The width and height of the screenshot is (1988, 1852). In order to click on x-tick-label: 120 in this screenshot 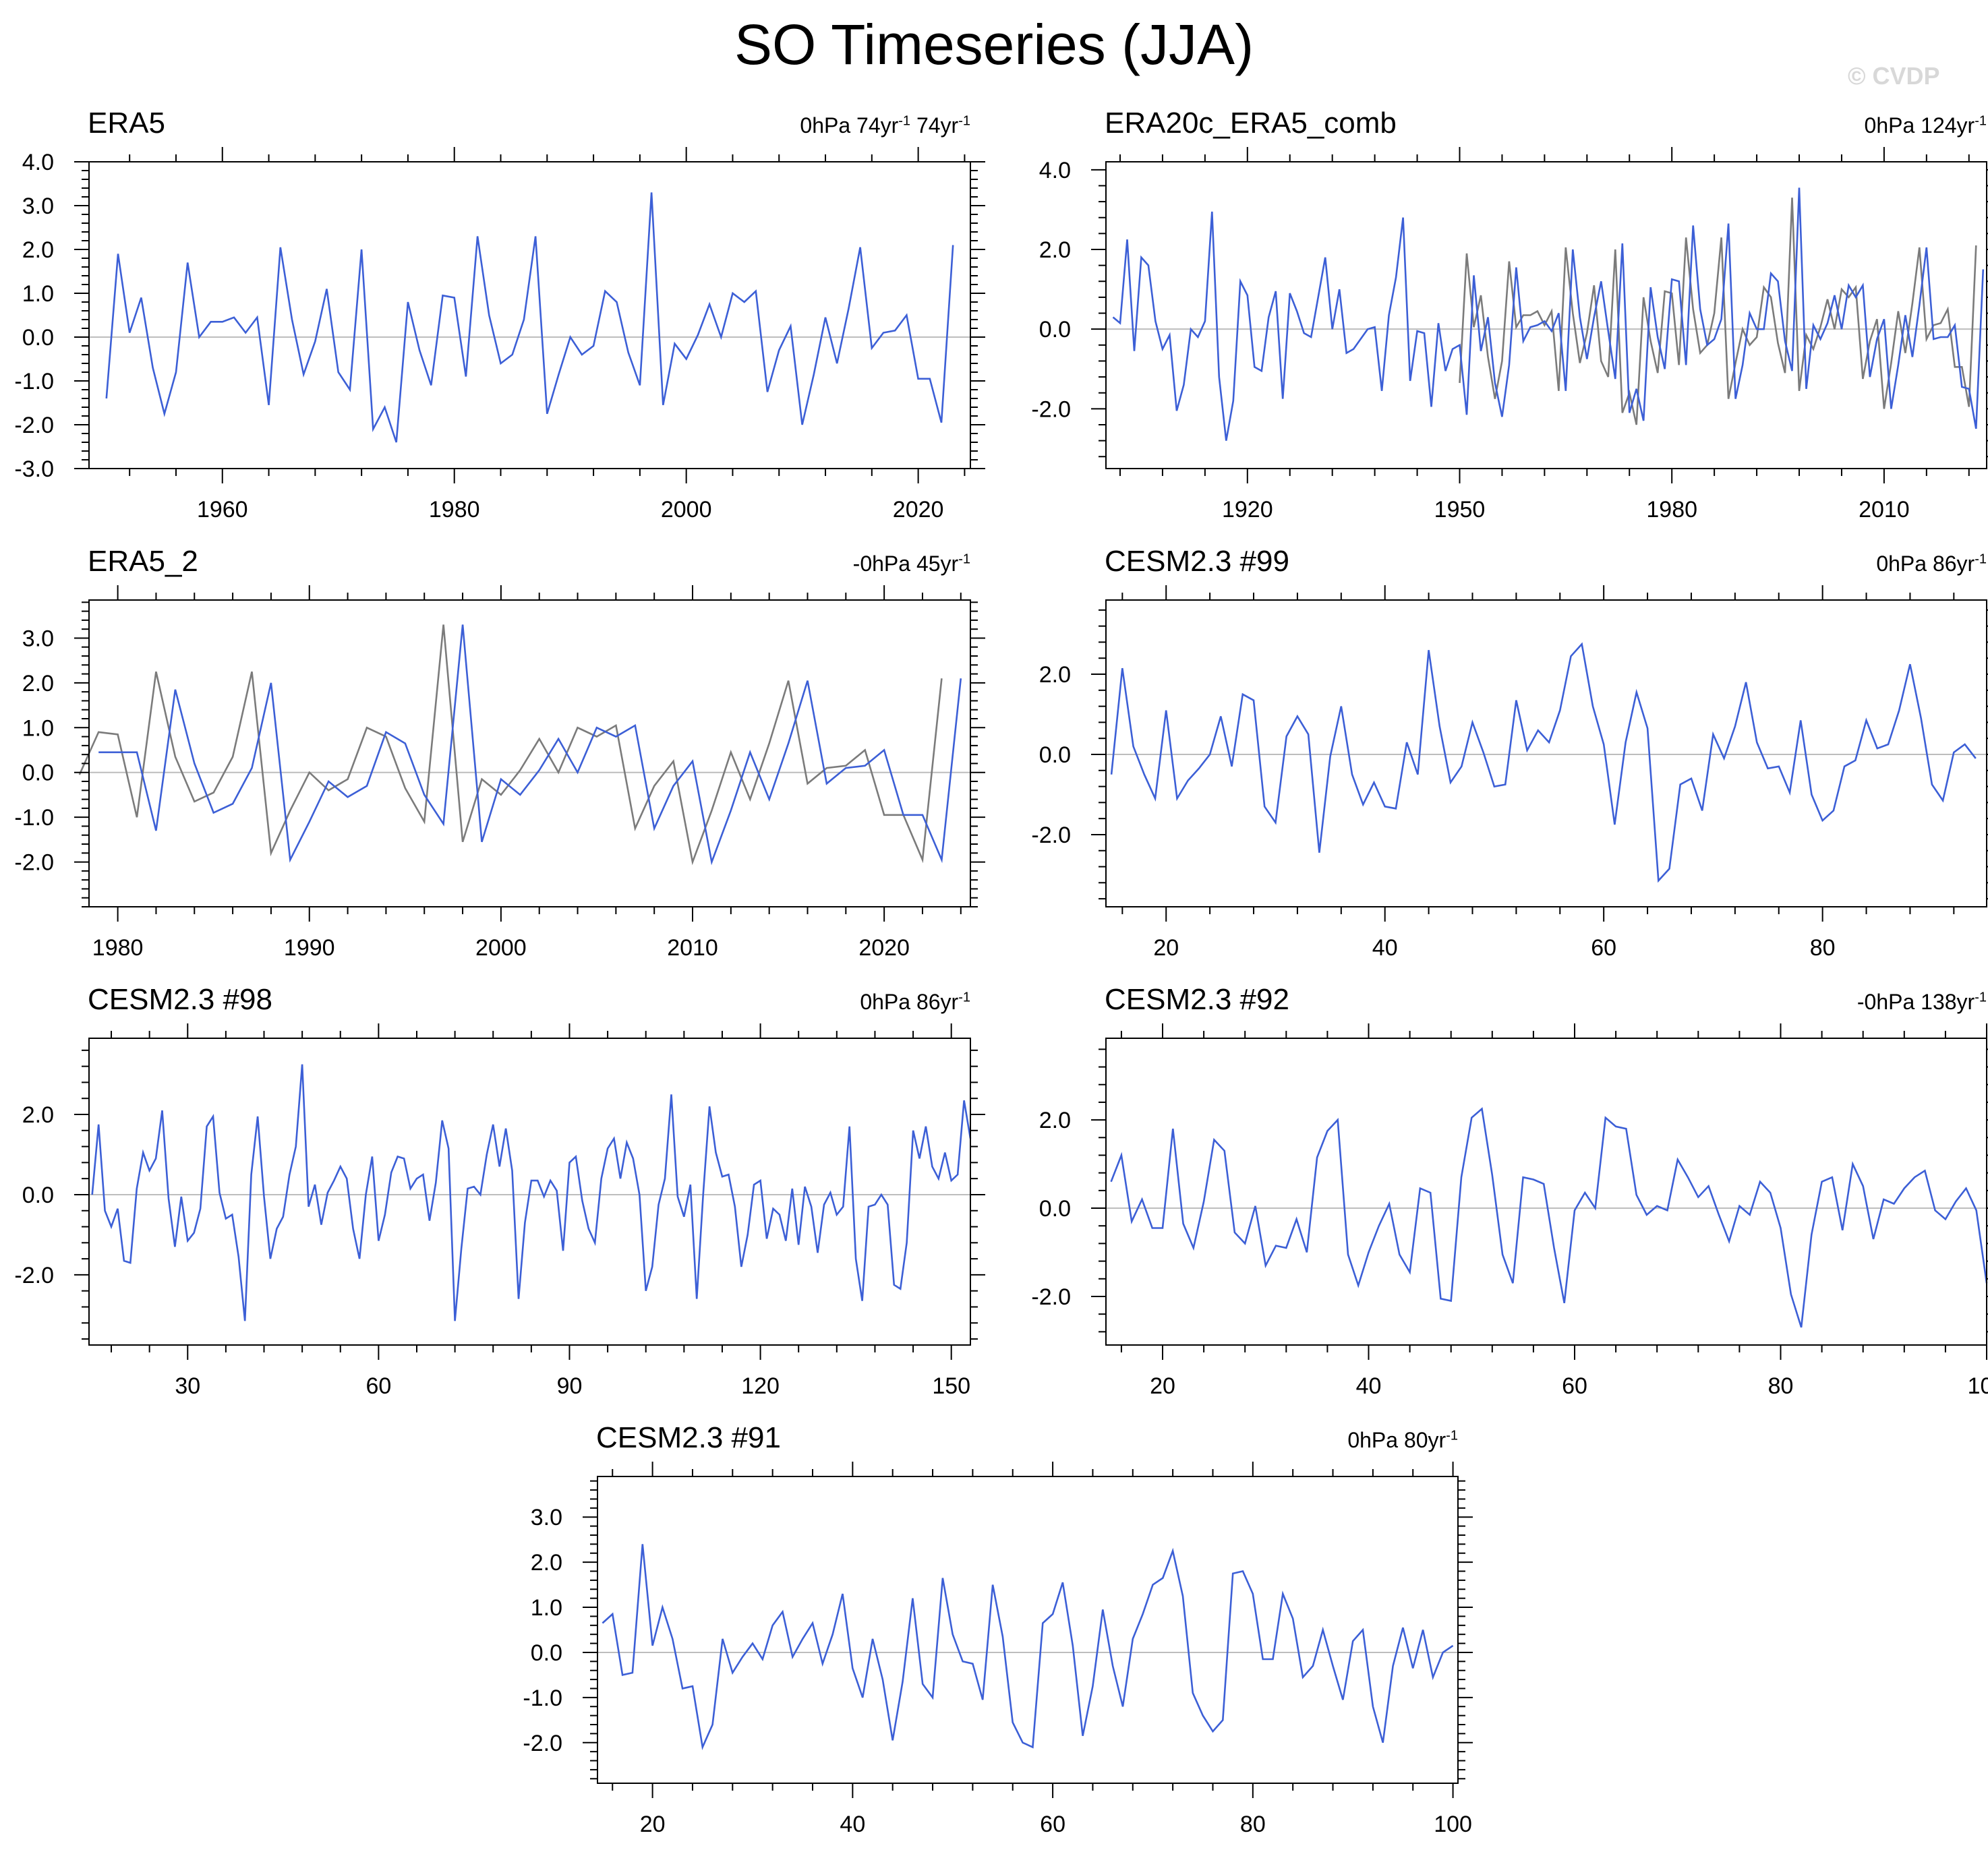, I will do `click(761, 1386)`.